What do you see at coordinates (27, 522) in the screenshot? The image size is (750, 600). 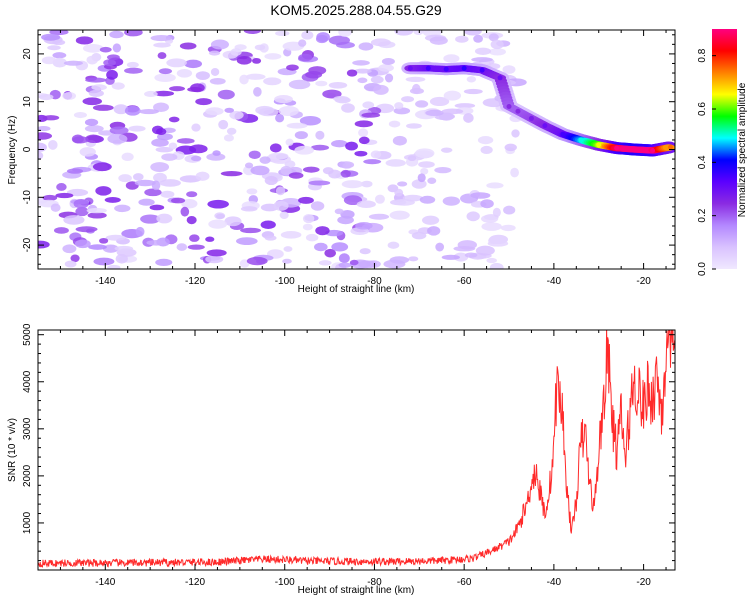 I see `y-tick-label: 1000` at bounding box center [27, 522].